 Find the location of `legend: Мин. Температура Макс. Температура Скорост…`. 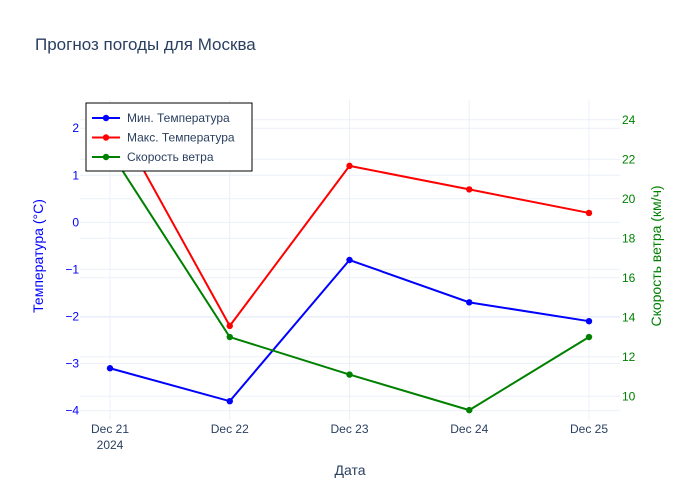

legend: Мин. Температура Макс. Температура Скорост… is located at coordinates (169, 137).